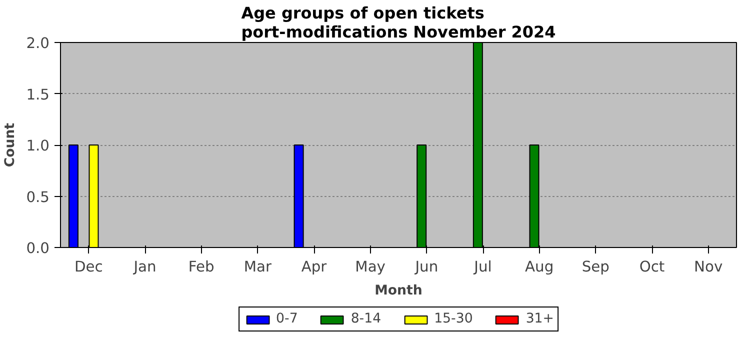  Describe the element at coordinates (144, 267) in the screenshot. I see `x-tick-label: Jan` at that location.